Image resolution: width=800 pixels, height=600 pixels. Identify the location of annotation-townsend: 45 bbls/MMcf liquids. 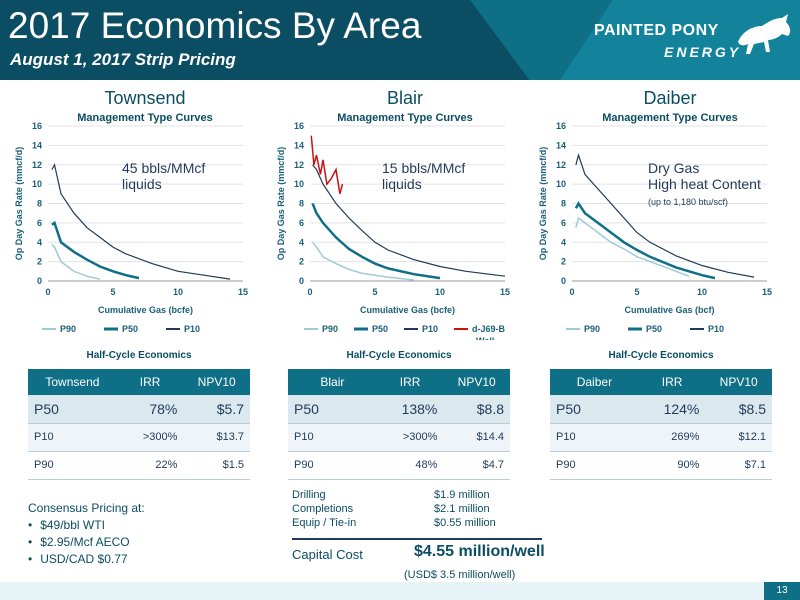
(163, 176).